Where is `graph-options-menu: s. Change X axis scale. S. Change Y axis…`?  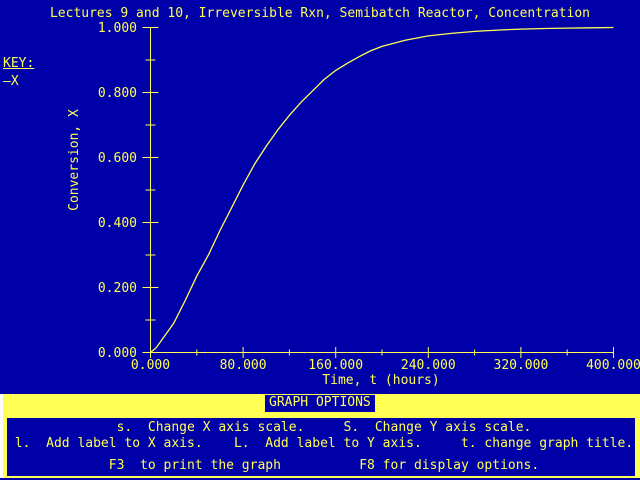
graph-options-menu: s. Change X axis scale. S. Change Y axis… is located at coordinates (321, 447).